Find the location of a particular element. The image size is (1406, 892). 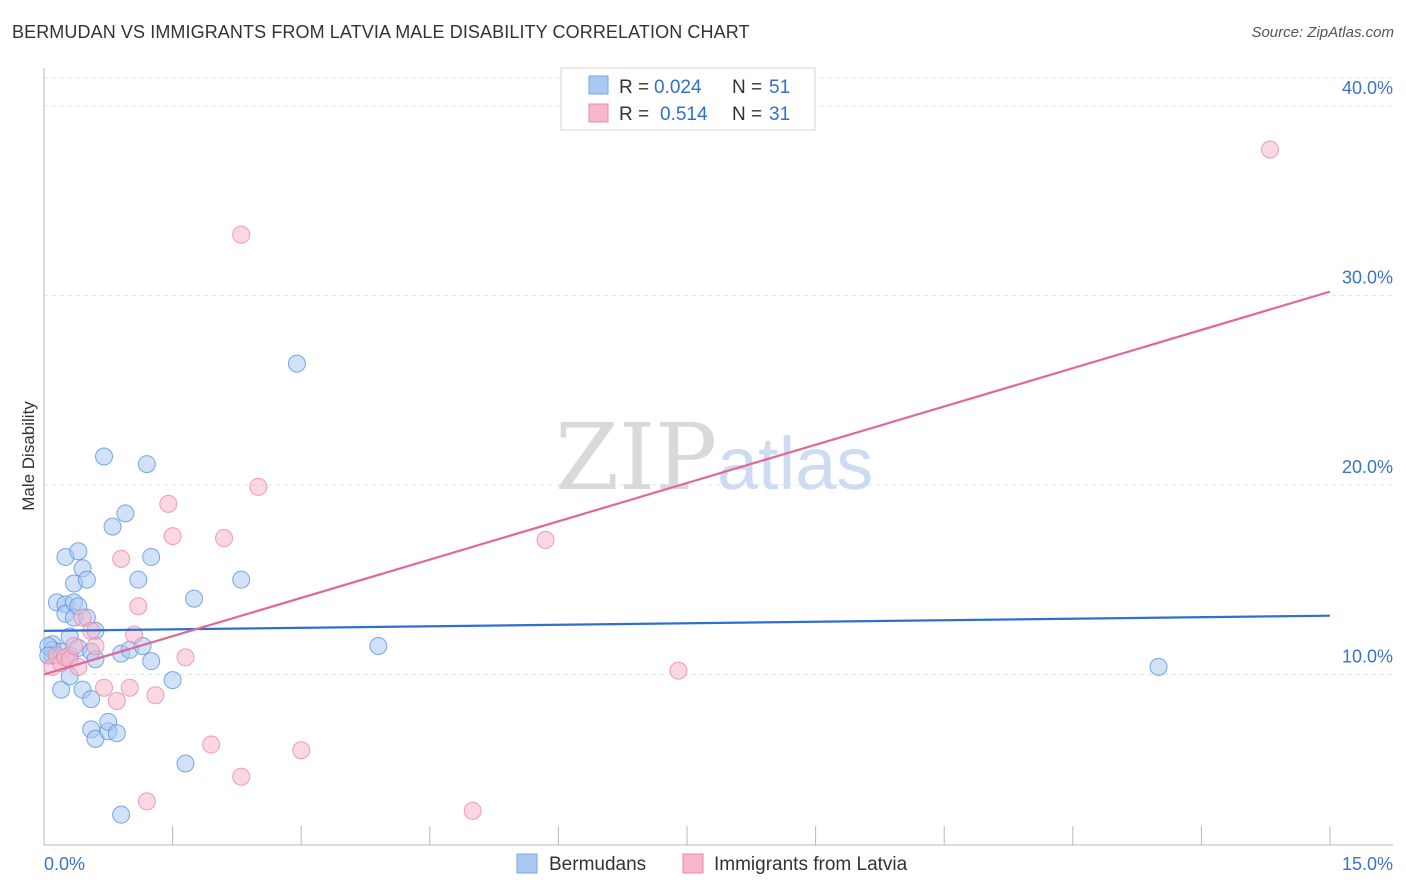

stats-r-label-latvia: R = is located at coordinates (634, 114).